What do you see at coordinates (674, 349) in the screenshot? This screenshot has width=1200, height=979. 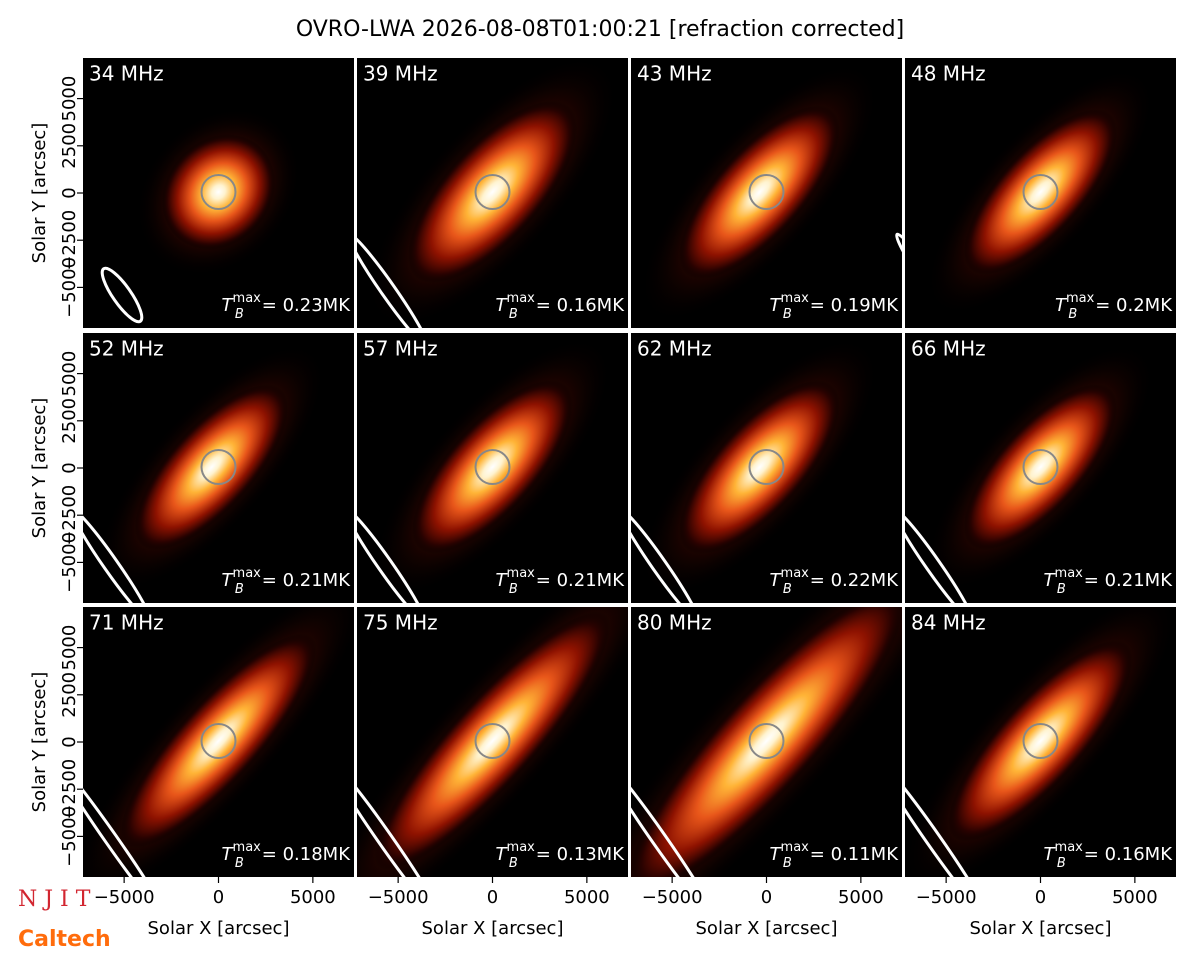 I see `frequency-label: 62 MHz` at bounding box center [674, 349].